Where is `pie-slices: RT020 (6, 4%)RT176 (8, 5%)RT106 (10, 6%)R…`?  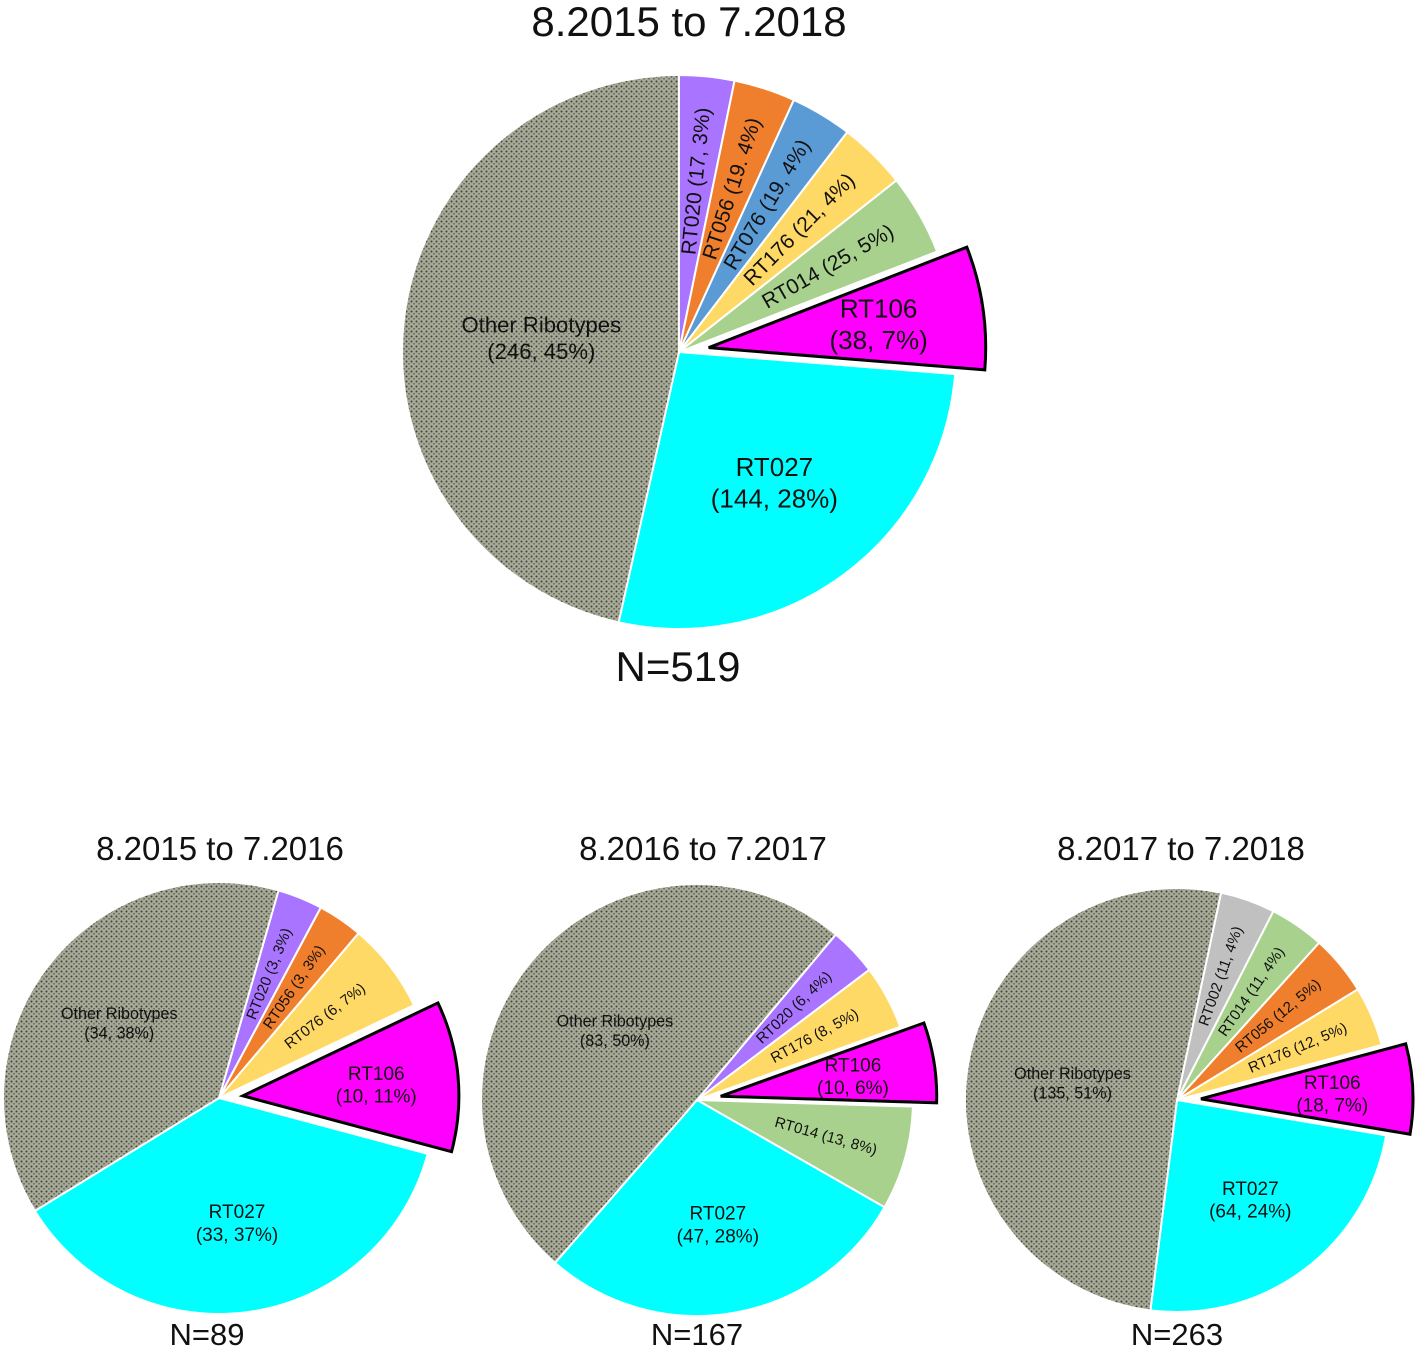 pie-slices: RT020 (6, 4%)RT176 (8, 5%)RT106 (10, 6%)R… is located at coordinates (709, 1100).